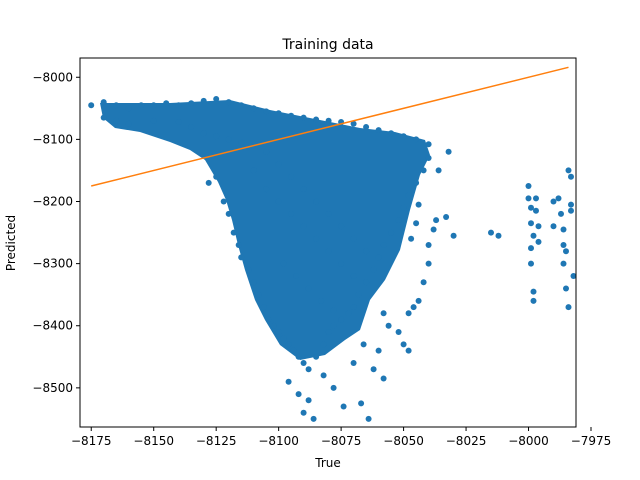  What do you see at coordinates (528, 441) in the screenshot?
I see `x-tick-label: −8000` at bounding box center [528, 441].